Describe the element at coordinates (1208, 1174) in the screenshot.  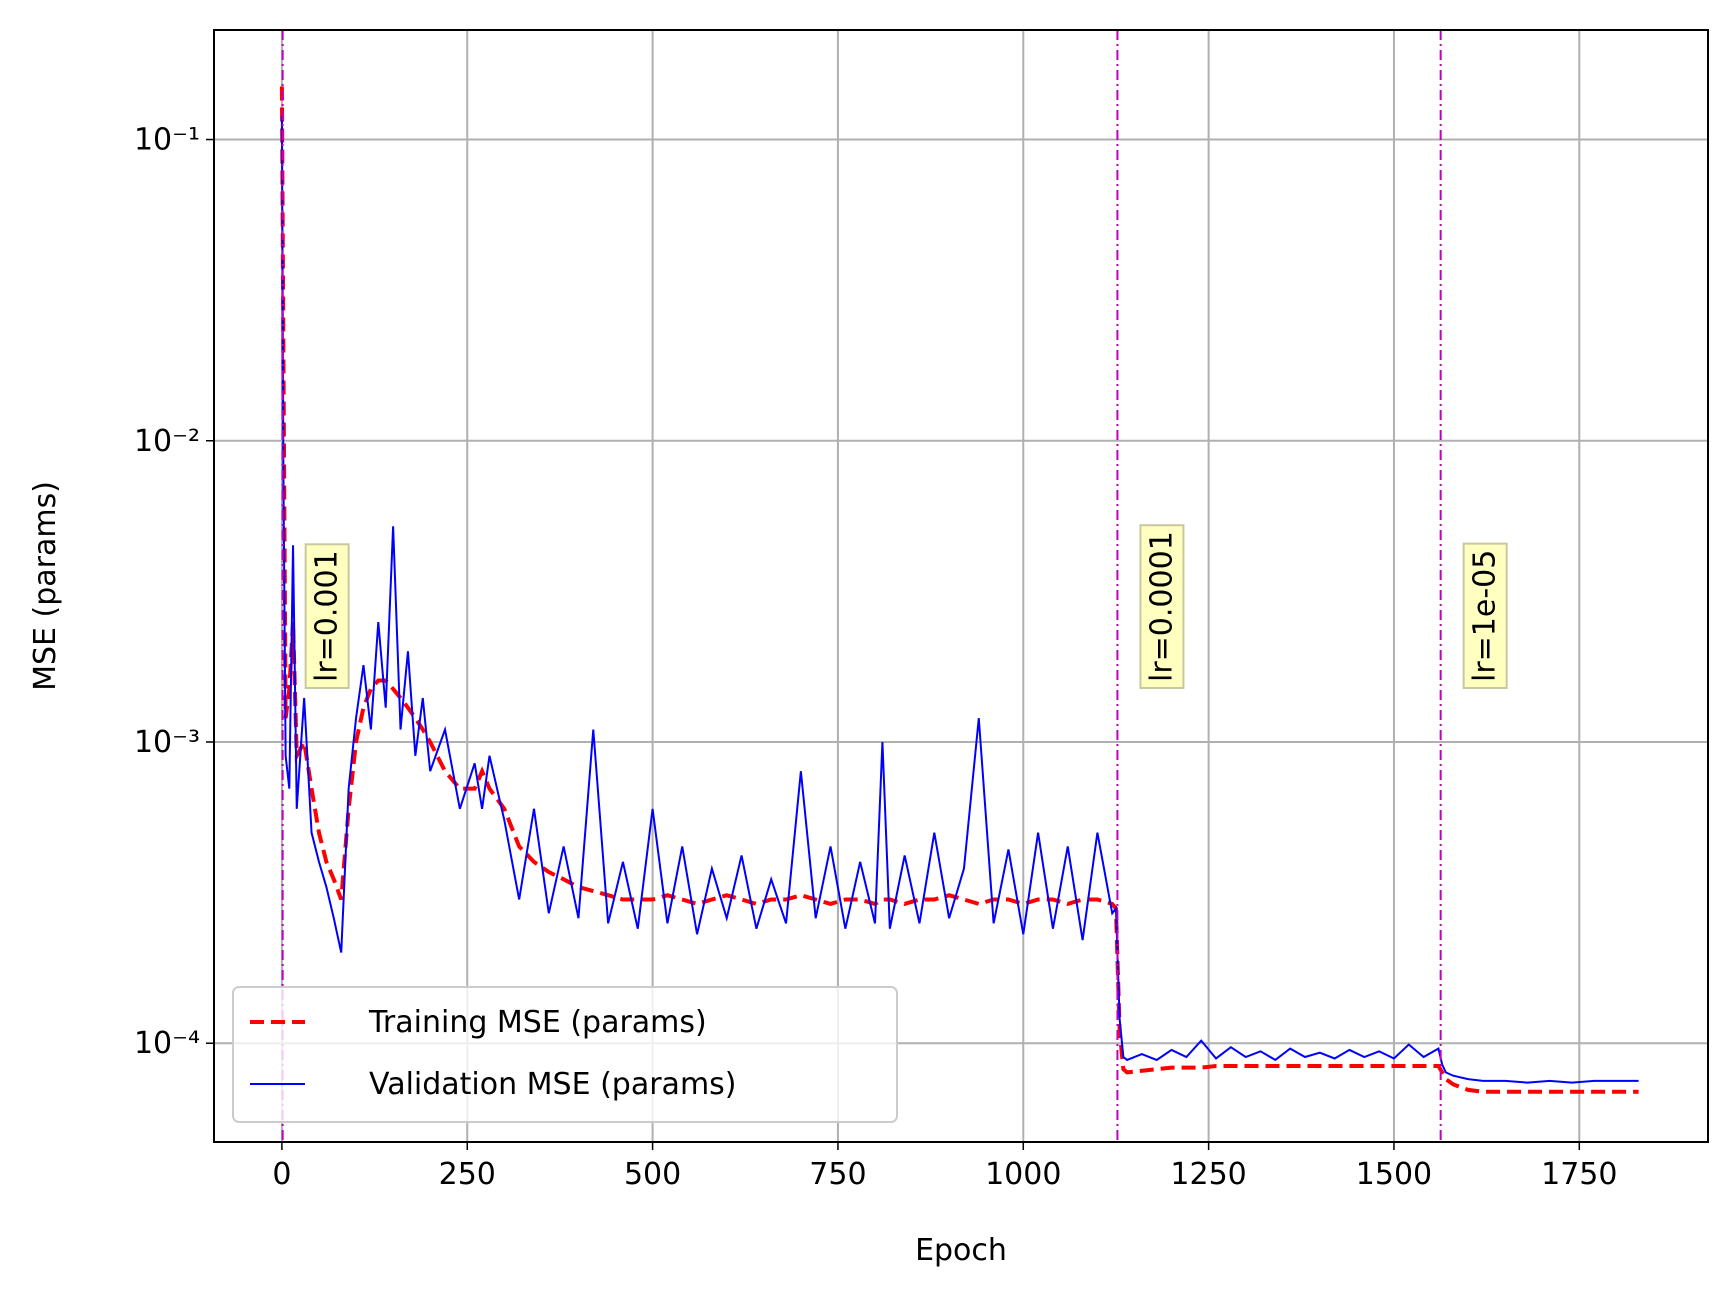
I see `x-tick-label: 1250` at that location.